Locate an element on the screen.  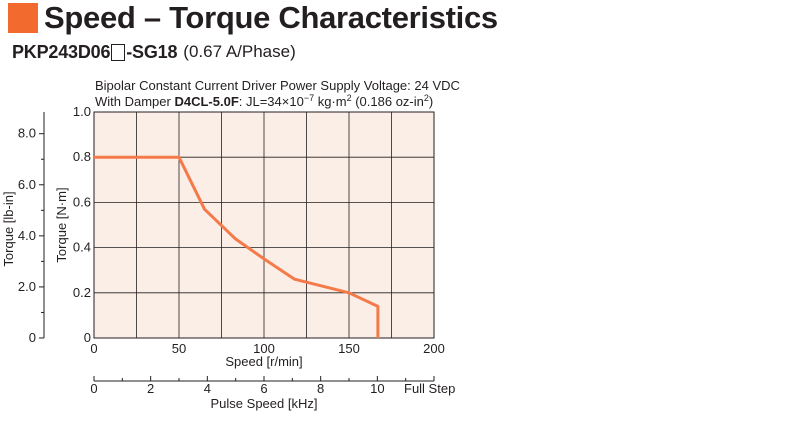
series-group is located at coordinates (237, 246).